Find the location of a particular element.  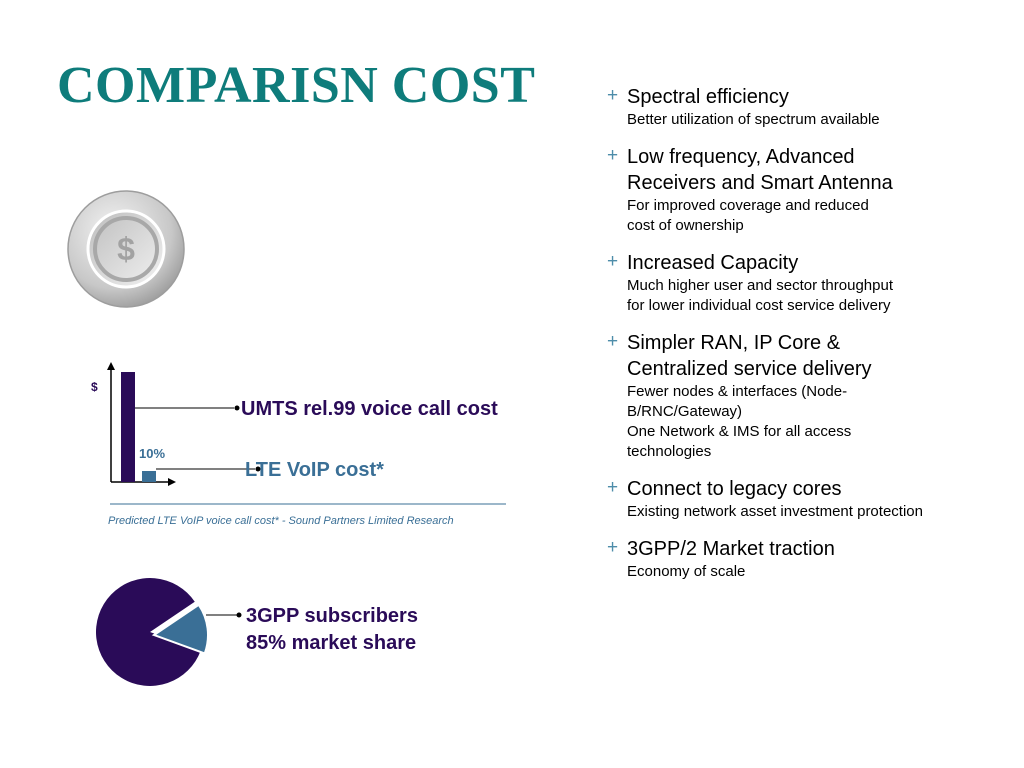

bar-umts is located at coordinates (128, 427).